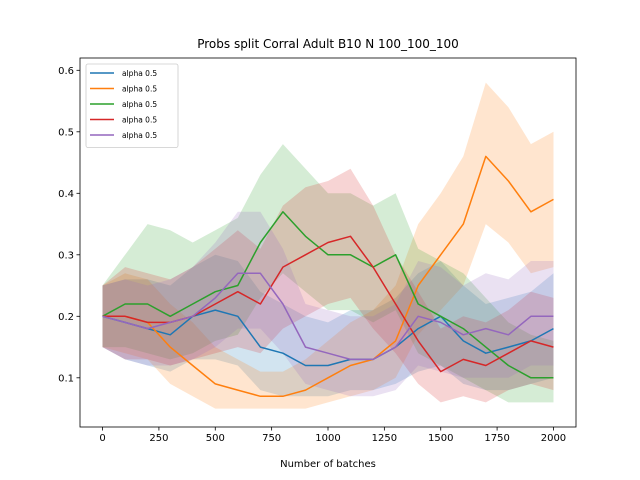 The height and width of the screenshot is (480, 640). I want to click on x-tick-label: 250, so click(158, 438).